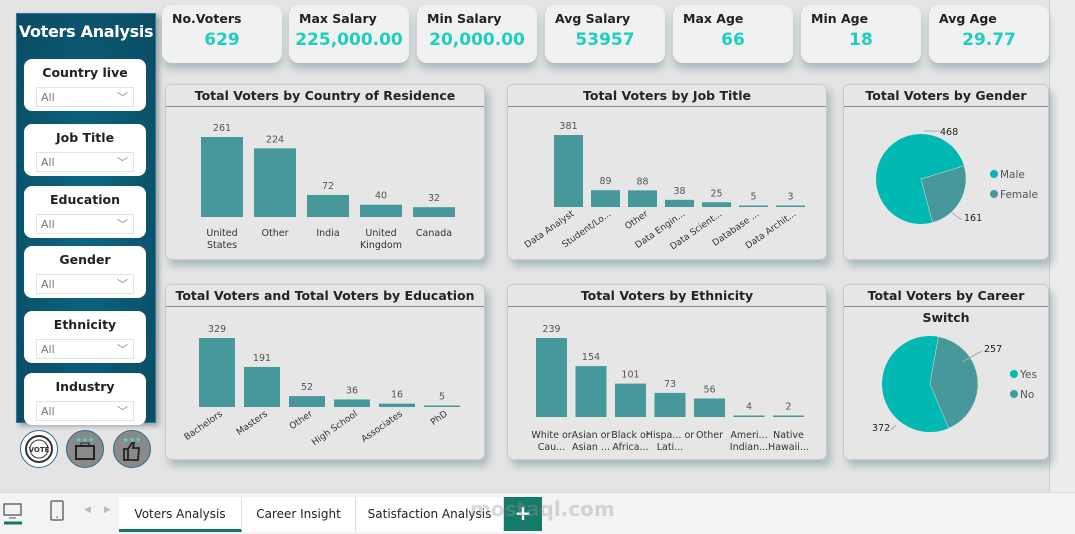 This screenshot has width=1075, height=534. What do you see at coordinates (861, 40) in the screenshot?
I see `kpi-value: 18` at bounding box center [861, 40].